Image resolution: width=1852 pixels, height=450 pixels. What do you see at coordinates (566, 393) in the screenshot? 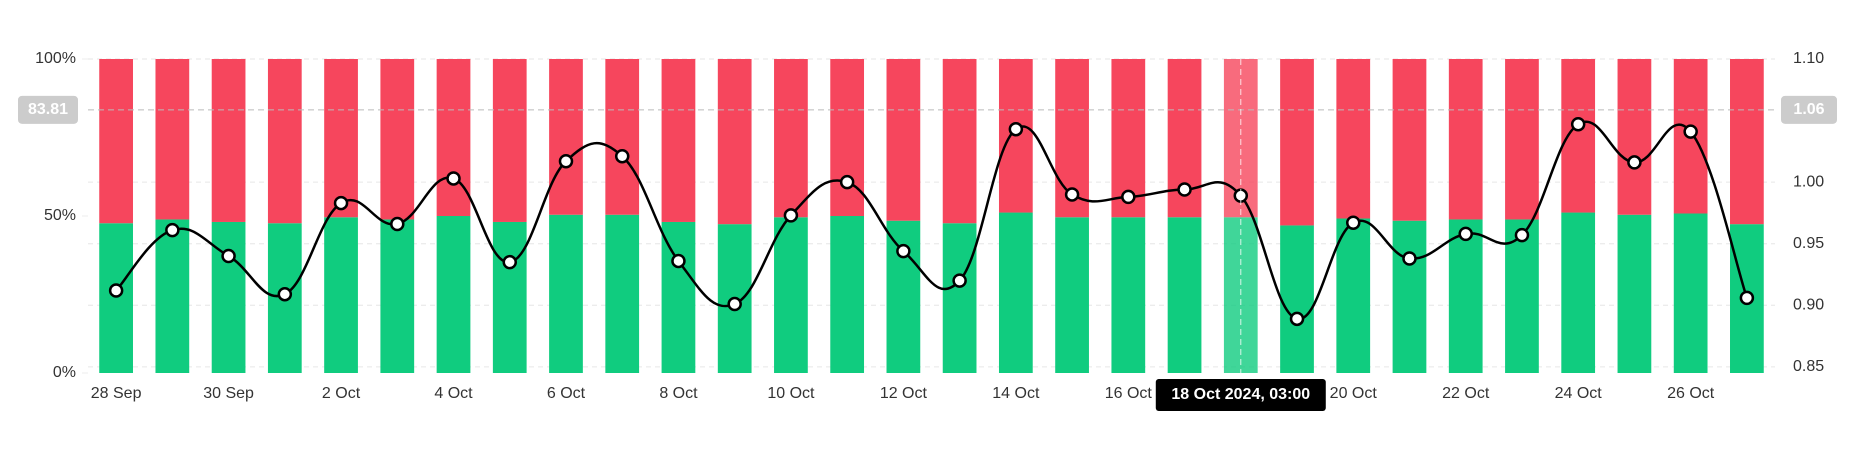
I see `x-tick-label: 6 Oct` at bounding box center [566, 393].